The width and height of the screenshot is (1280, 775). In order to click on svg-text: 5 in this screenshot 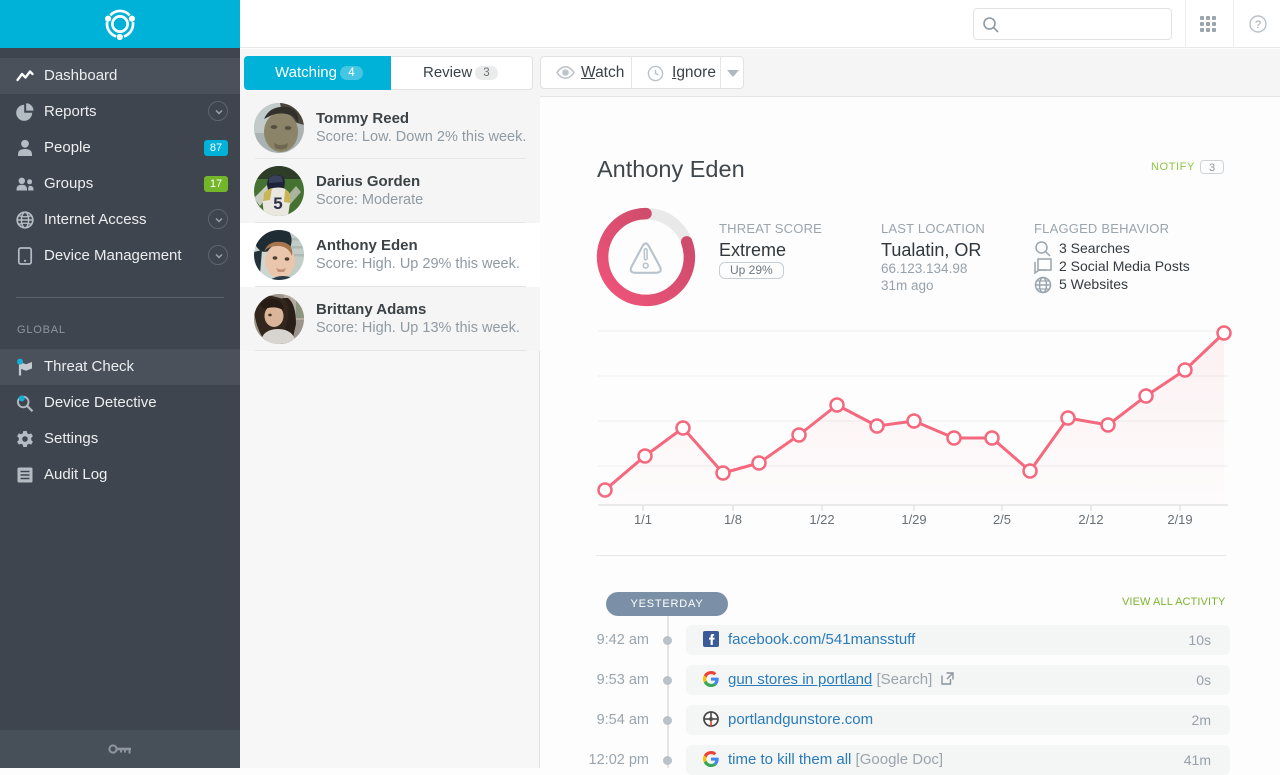, I will do `click(277, 203)`.